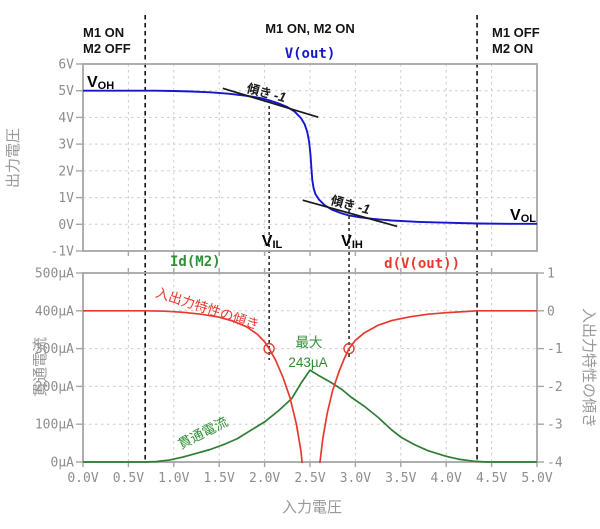 This screenshot has width=600, height=529. What do you see at coordinates (207, 309) in the screenshot?
I see `red-slope-curve-label: 入出力特性の傾き` at bounding box center [207, 309].